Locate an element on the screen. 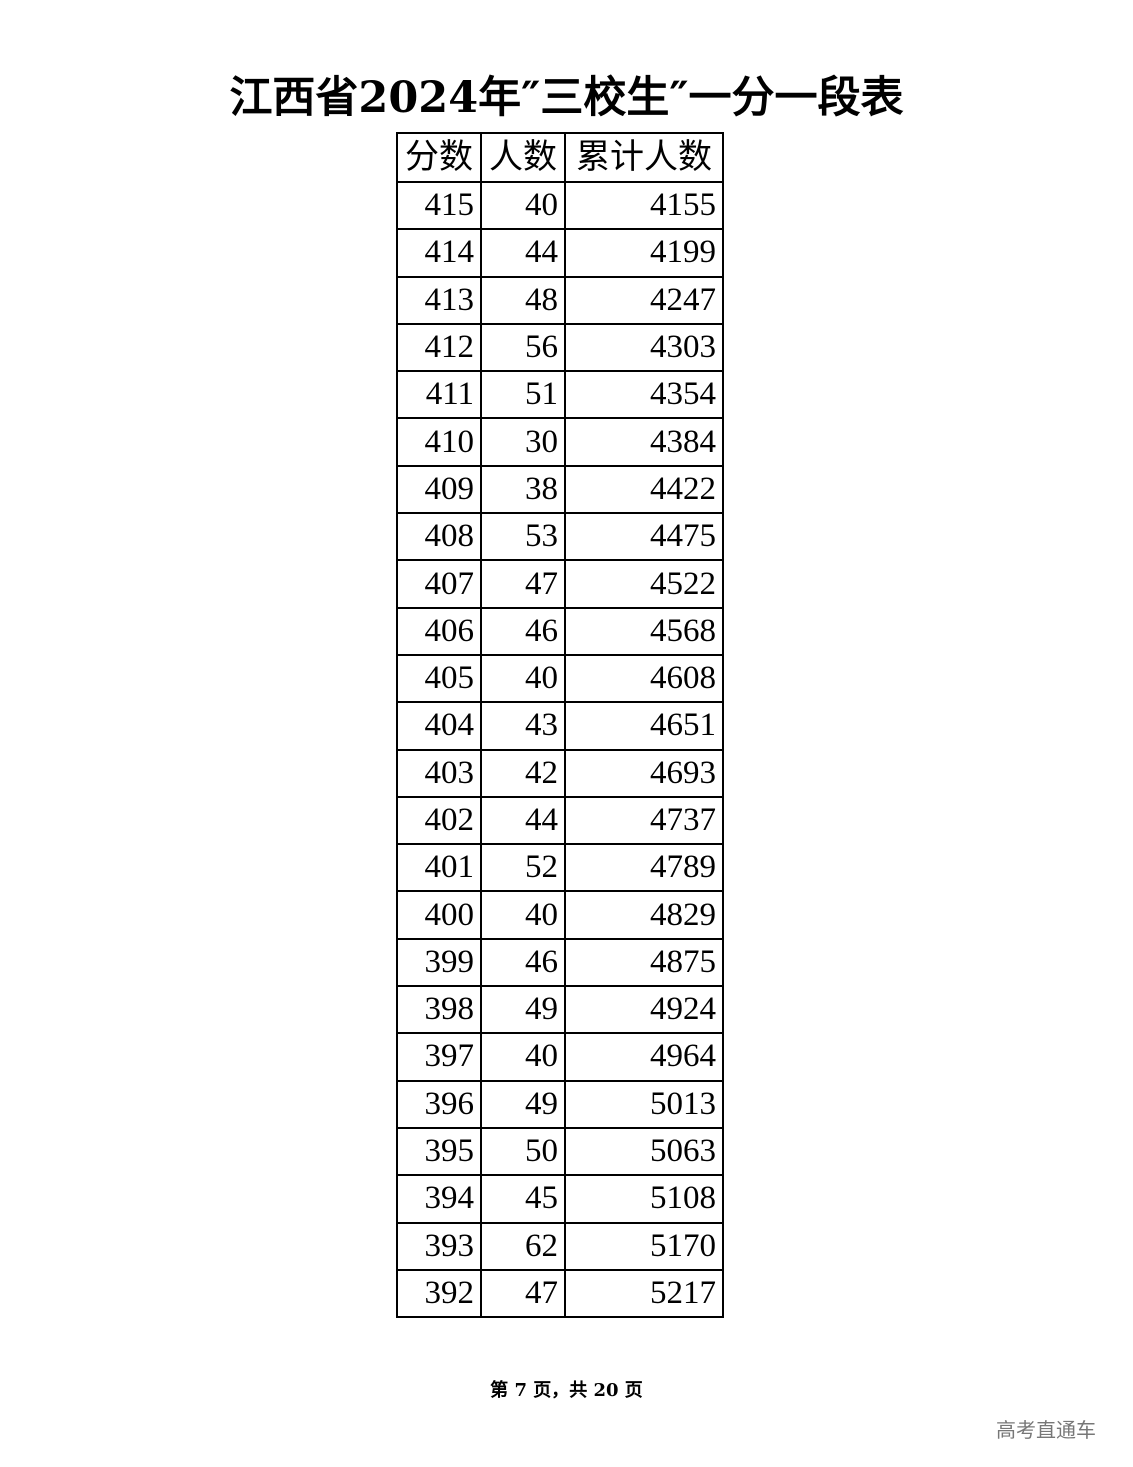 The image size is (1133, 1467). cell-cumulative: 5170 is located at coordinates (644, 1246).